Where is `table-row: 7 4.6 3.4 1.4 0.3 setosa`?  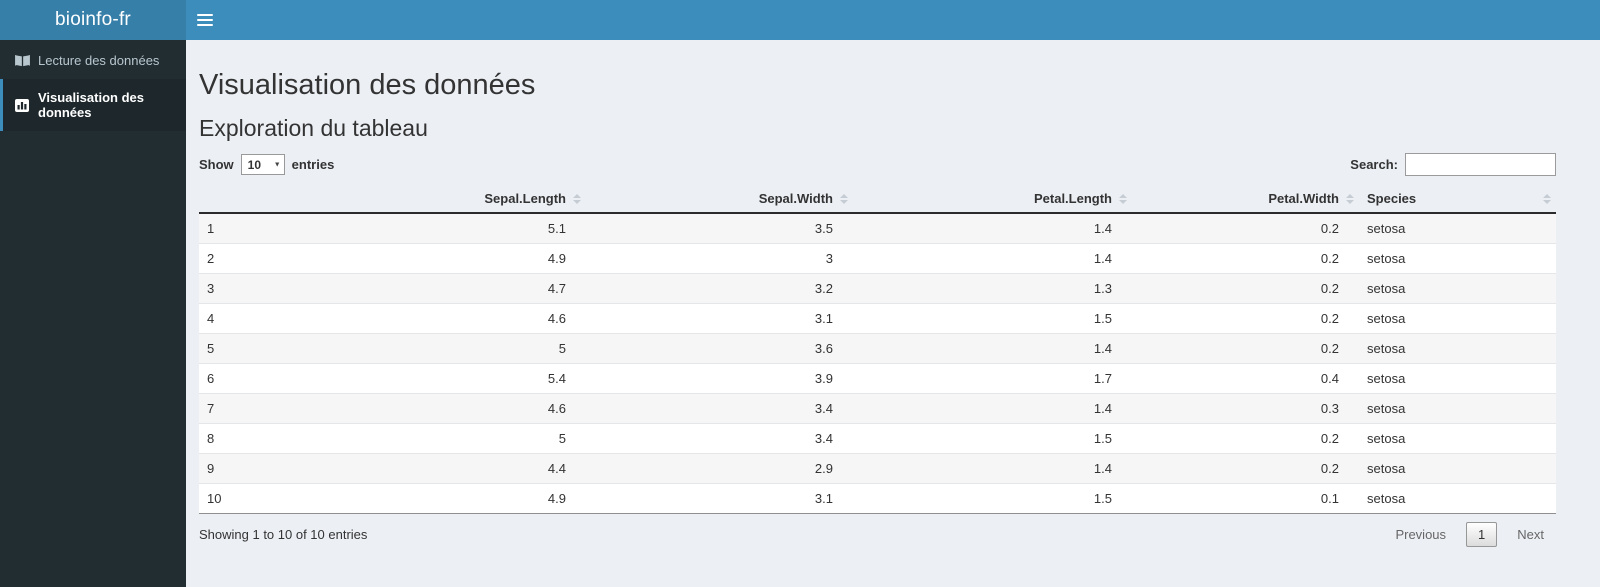
table-row: 7 4.6 3.4 1.4 0.3 setosa is located at coordinates (877, 408).